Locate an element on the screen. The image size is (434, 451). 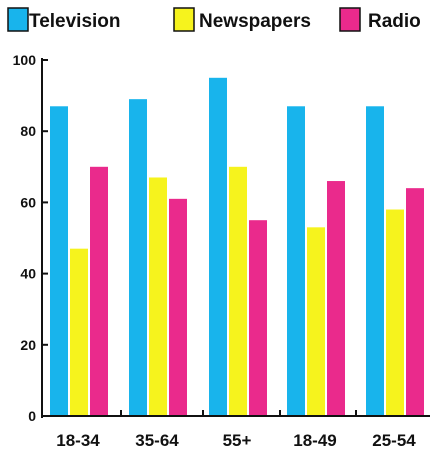
y-tick-label: 100 is located at coordinates (25, 60).